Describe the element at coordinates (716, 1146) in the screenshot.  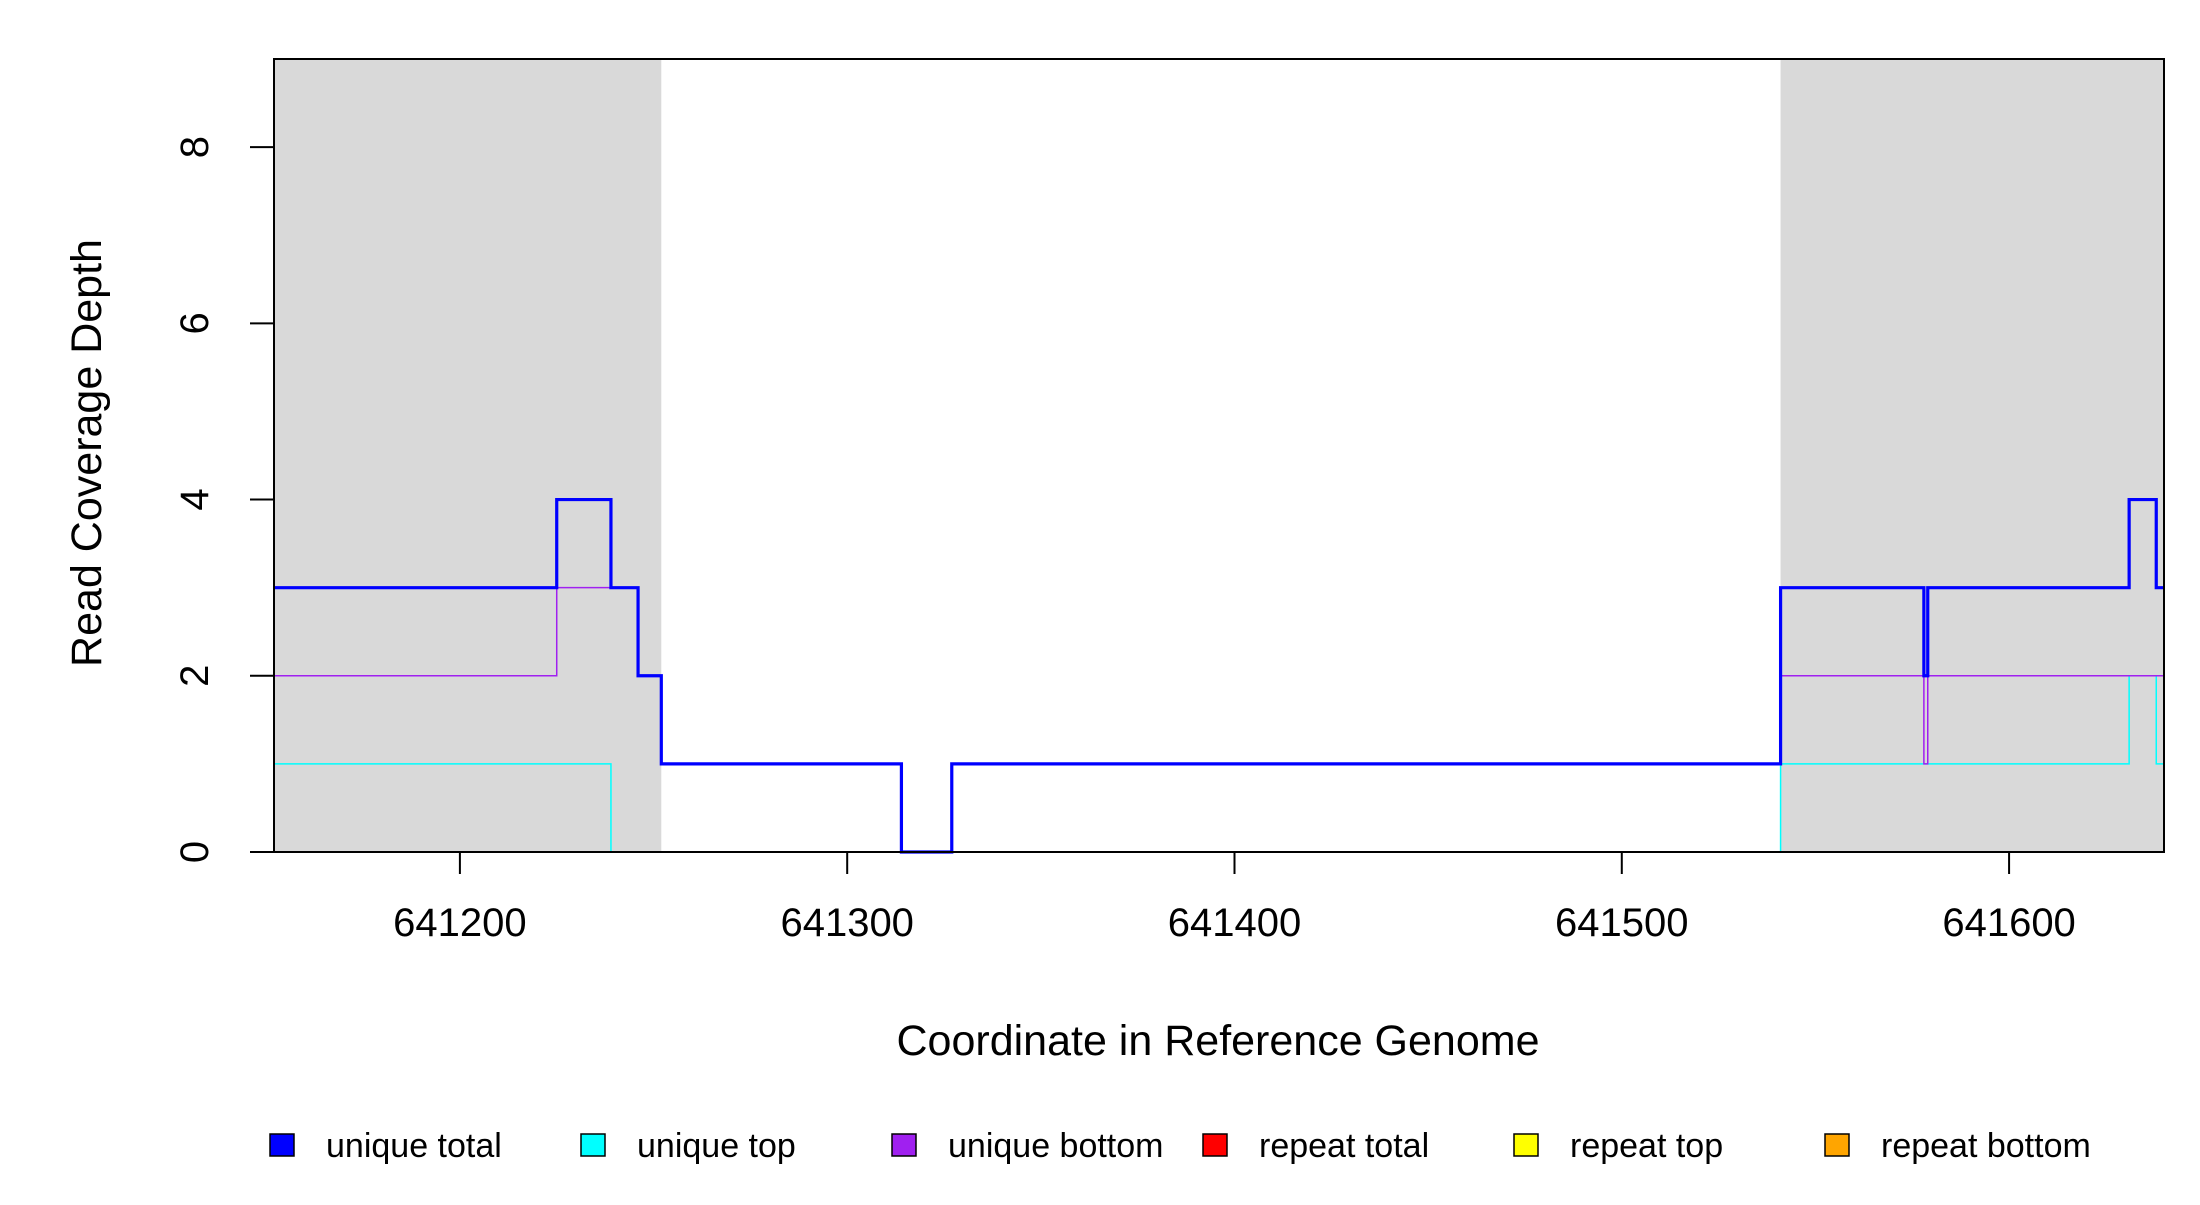
I see `legend-label: unique top` at that location.